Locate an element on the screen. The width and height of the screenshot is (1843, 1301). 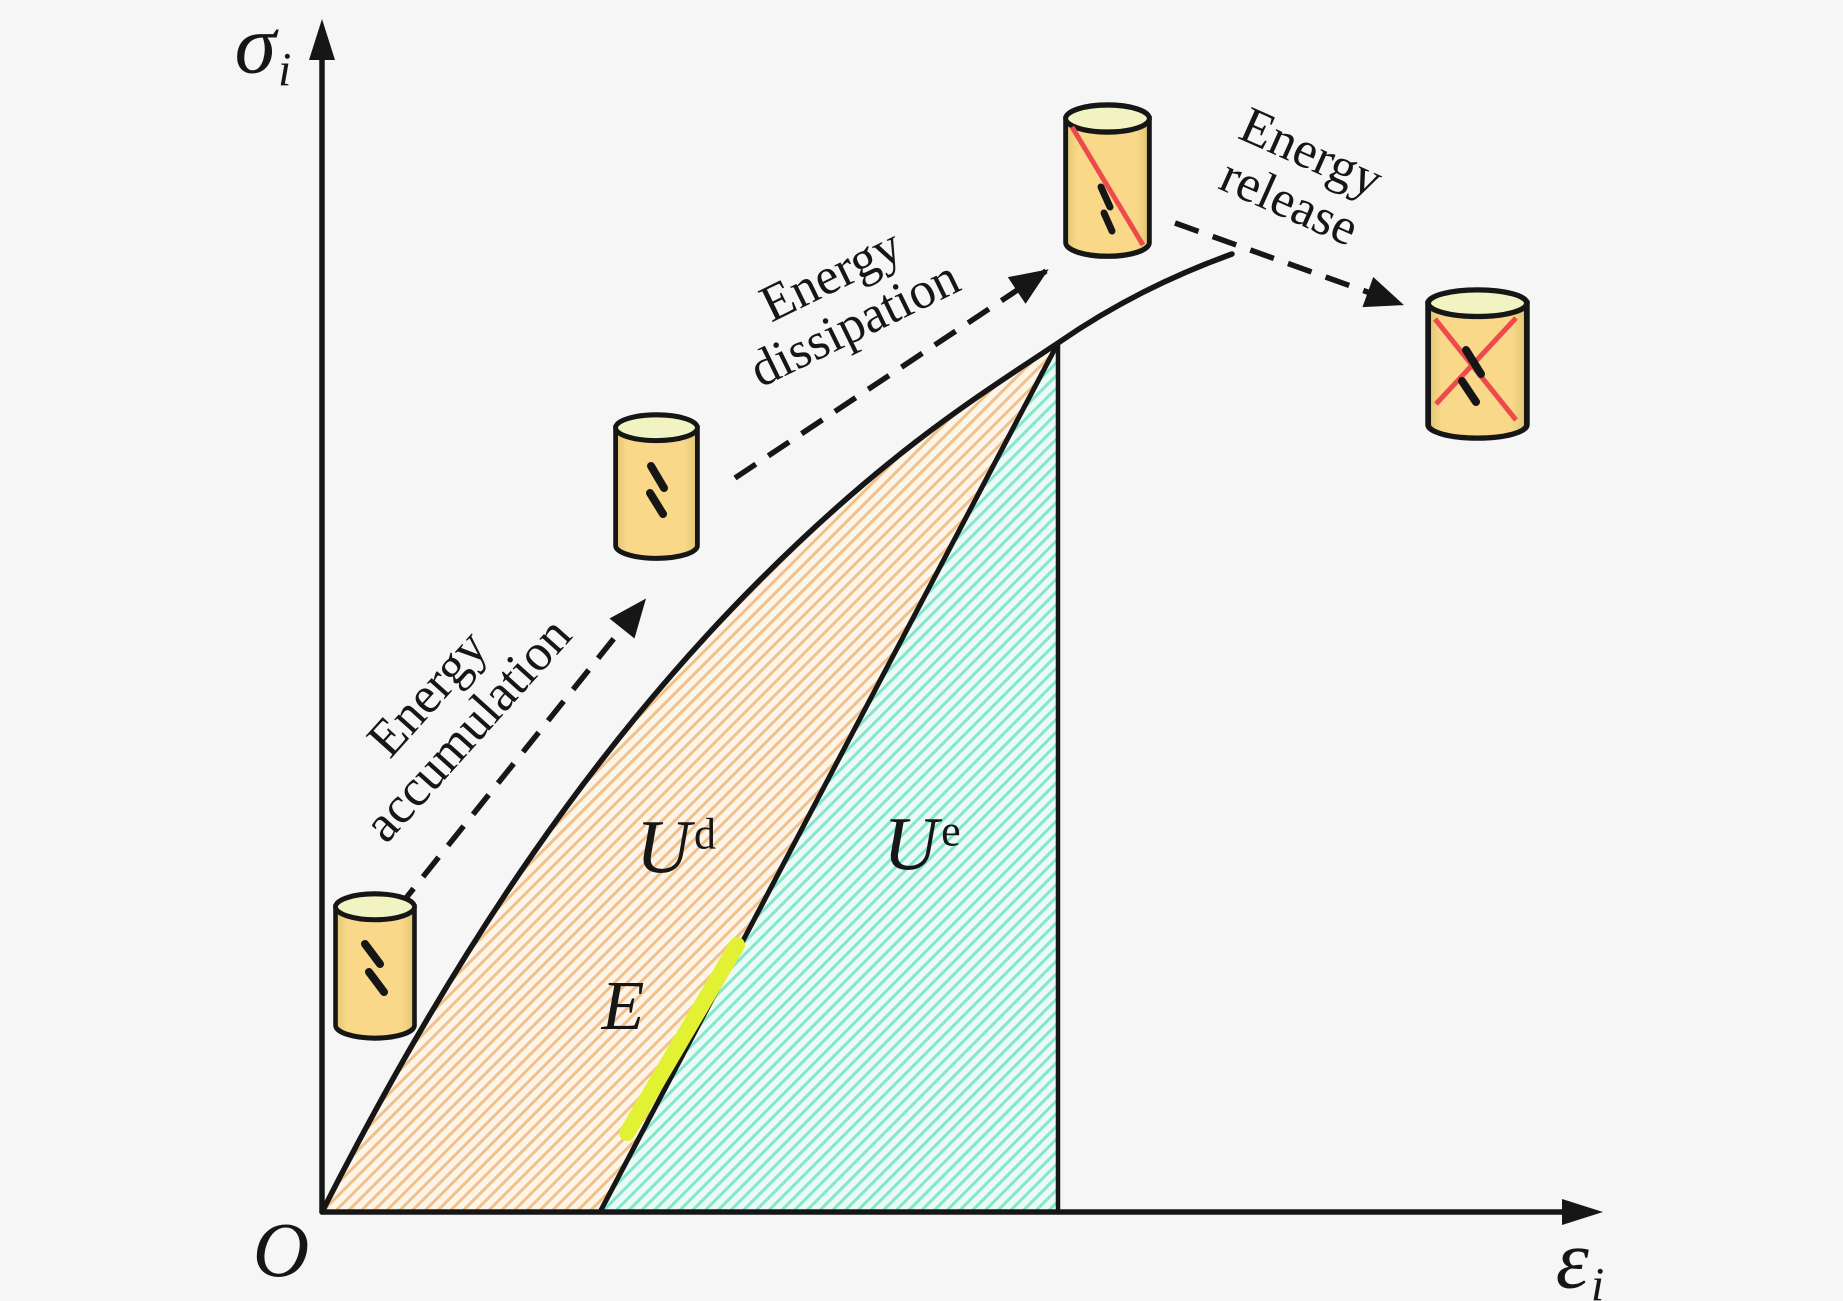
energy-release-arrow is located at coordinates (1289, 264).